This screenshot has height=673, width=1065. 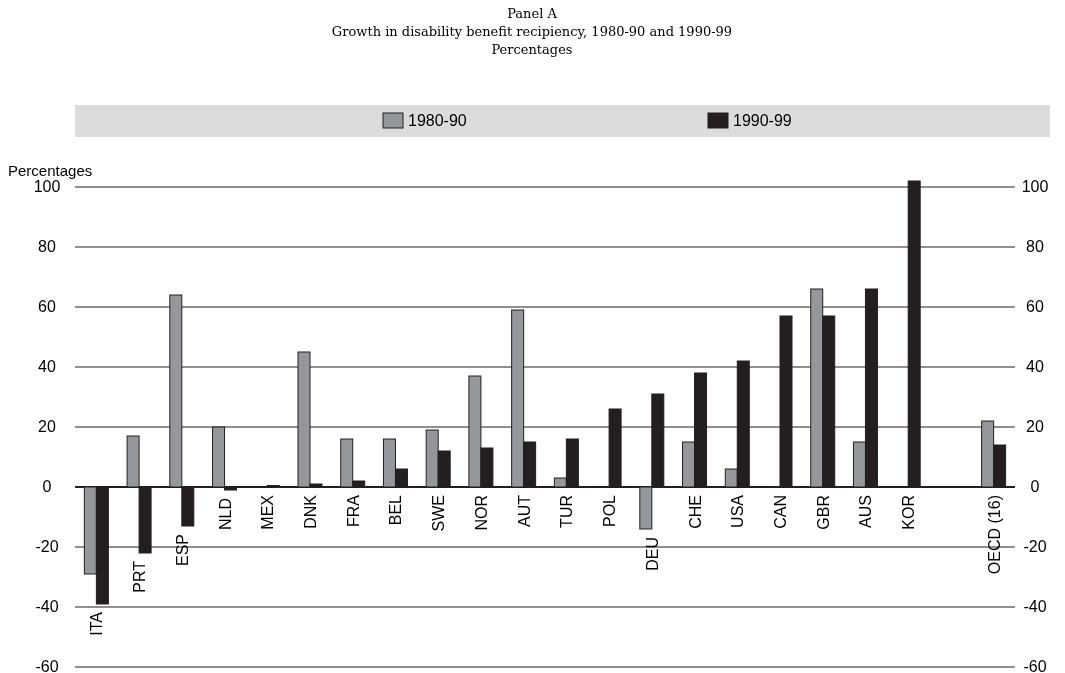 What do you see at coordinates (866, 511) in the screenshot?
I see `x-tick-label: AUS` at bounding box center [866, 511].